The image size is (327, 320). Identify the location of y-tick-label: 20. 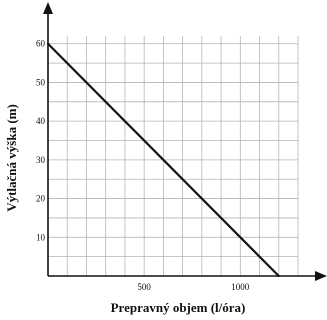
(41, 199).